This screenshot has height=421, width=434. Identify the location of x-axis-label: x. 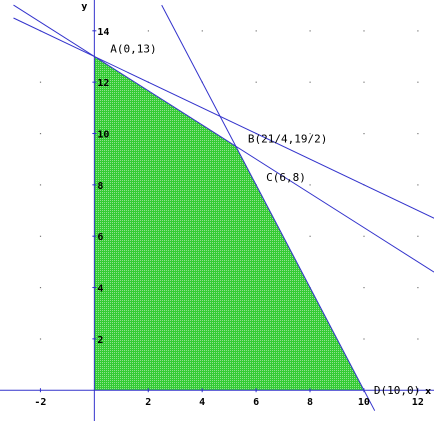
(428, 392).